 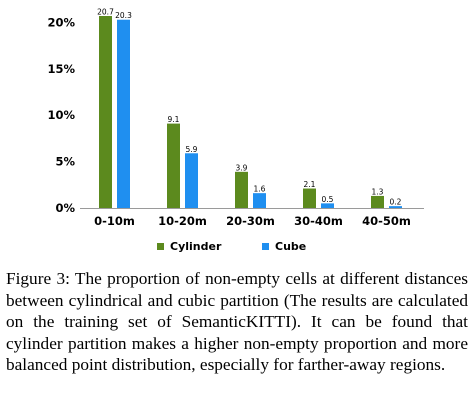 I want to click on x-tick-label: 40-50m, so click(x=386, y=221).